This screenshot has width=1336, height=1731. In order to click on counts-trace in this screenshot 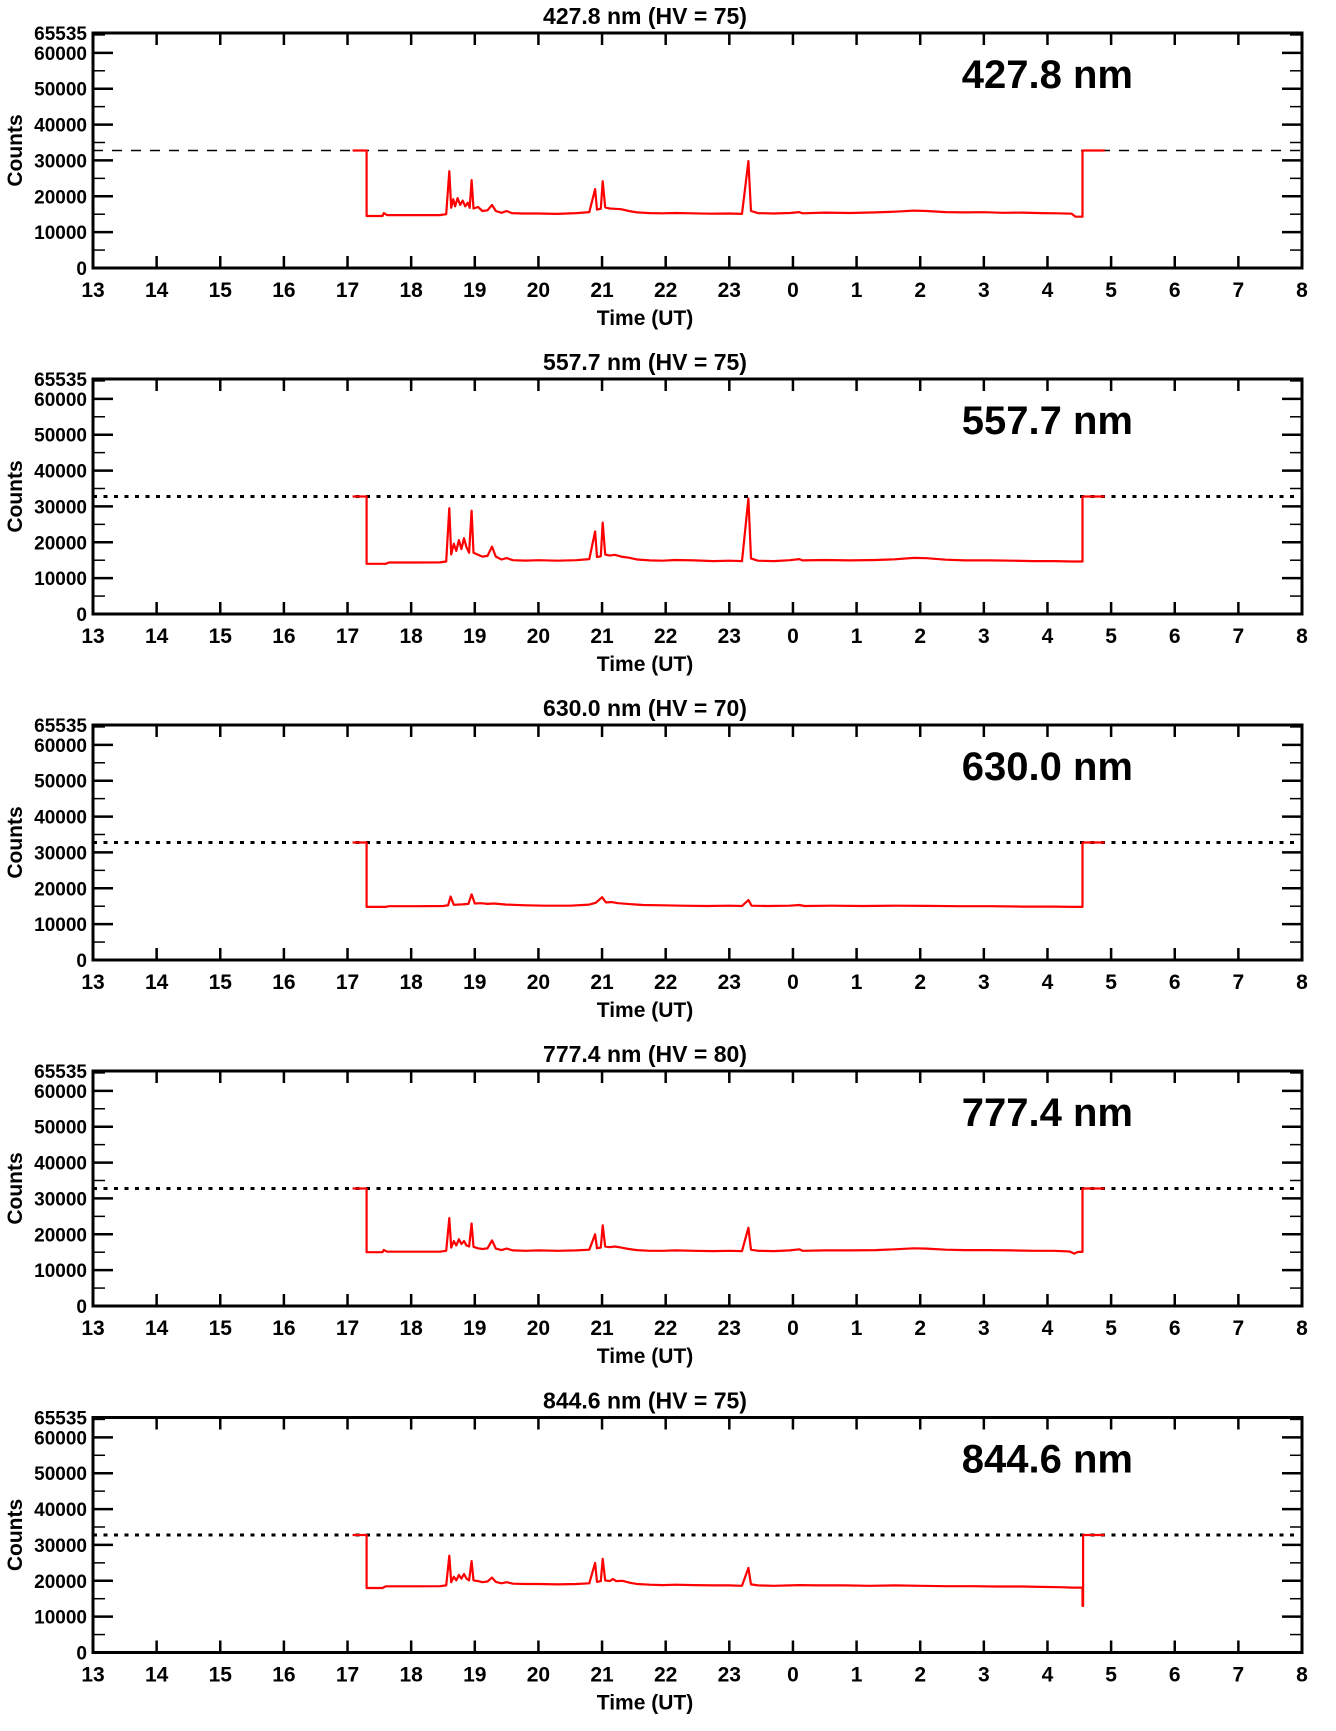, I will do `click(728, 530)`.